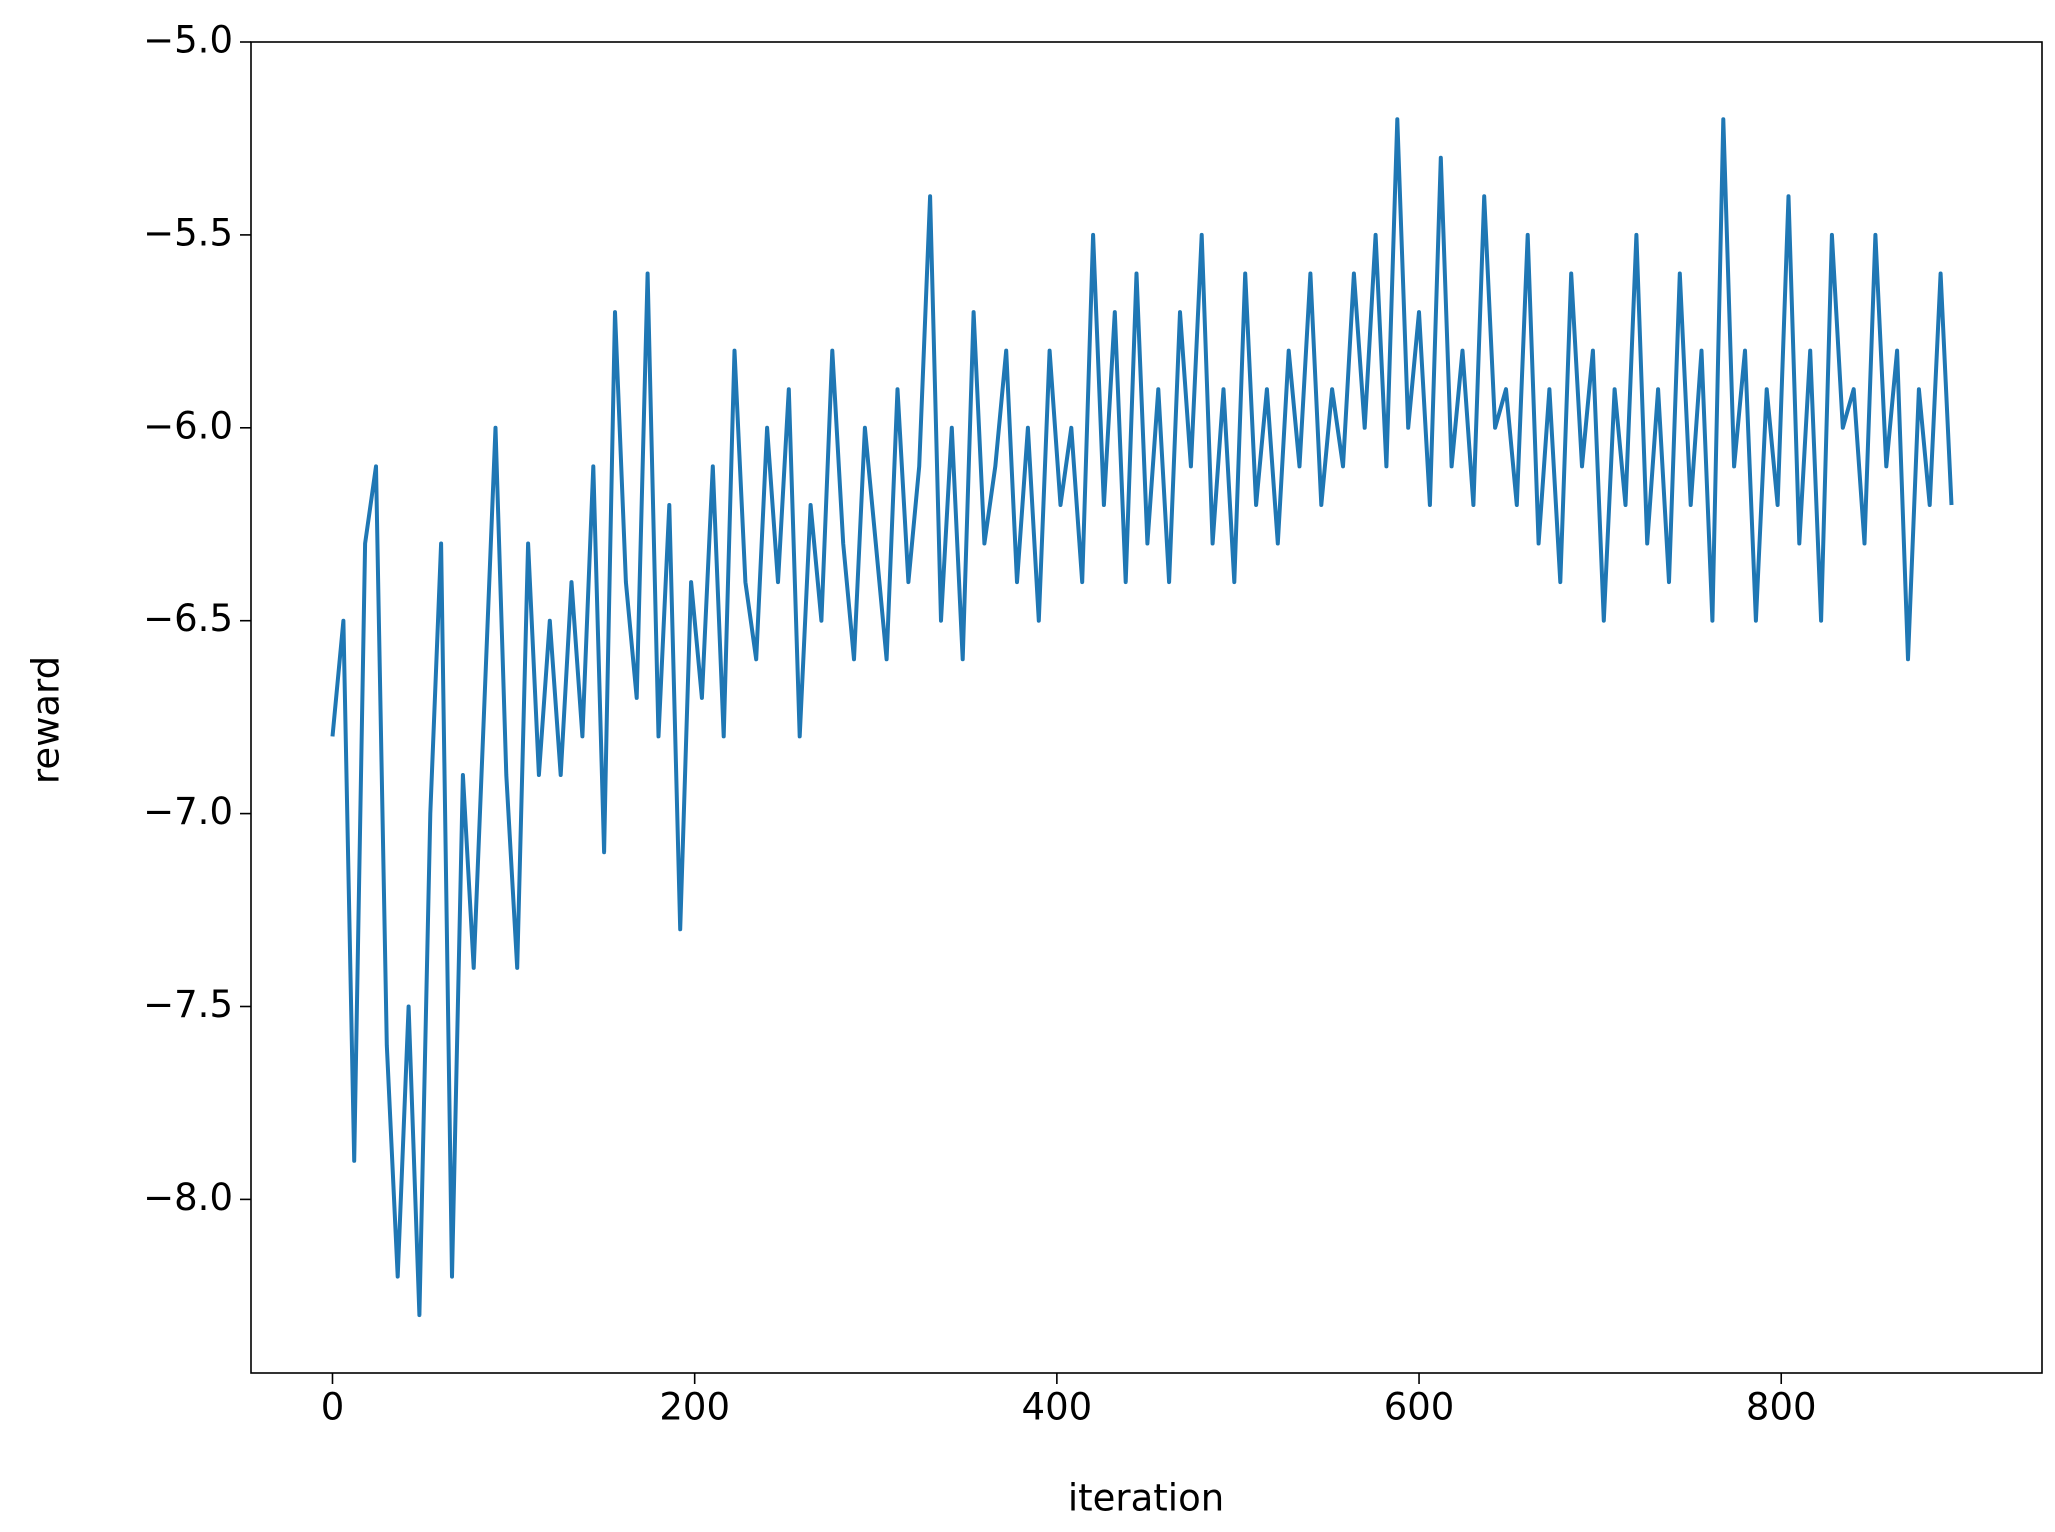  I want to click on x-tick-label: 200, so click(694, 1407).